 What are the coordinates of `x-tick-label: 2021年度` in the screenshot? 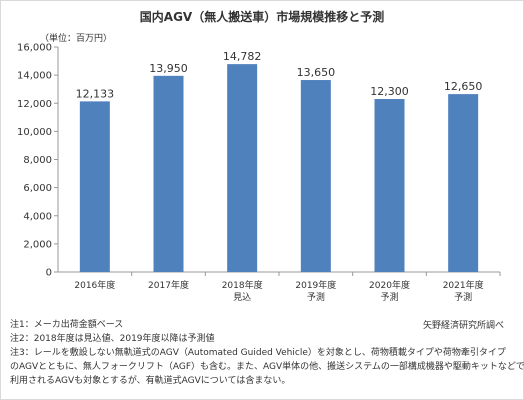 It's located at (463, 285).